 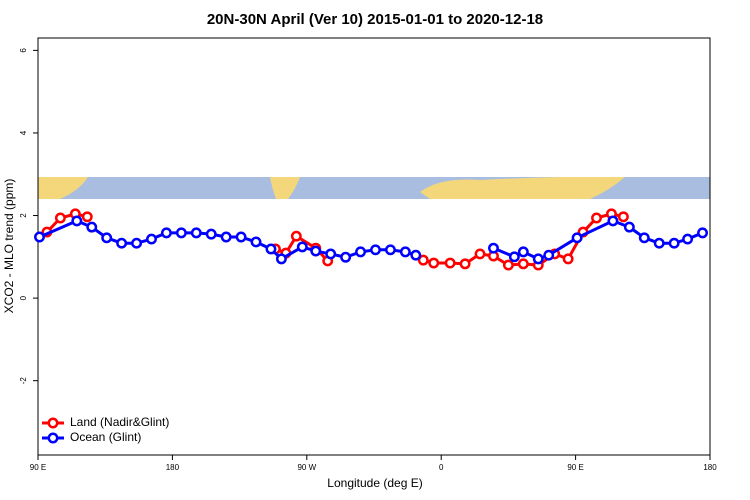 What do you see at coordinates (119, 422) in the screenshot?
I see `legend-label: Land (Nadir&Glint)` at bounding box center [119, 422].